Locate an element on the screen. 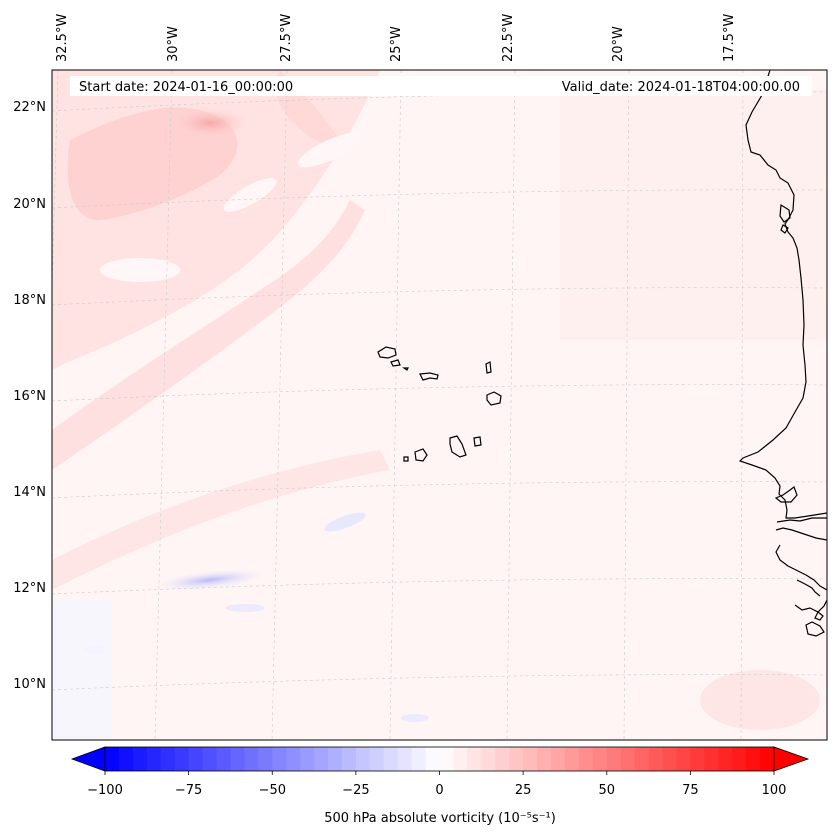  island-santiago is located at coordinates (458, 446).